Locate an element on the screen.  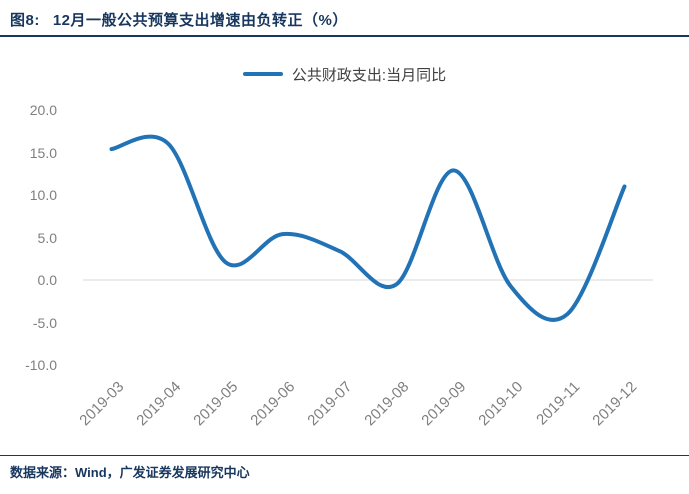
footer-divider-rule is located at coordinates (344, 455).